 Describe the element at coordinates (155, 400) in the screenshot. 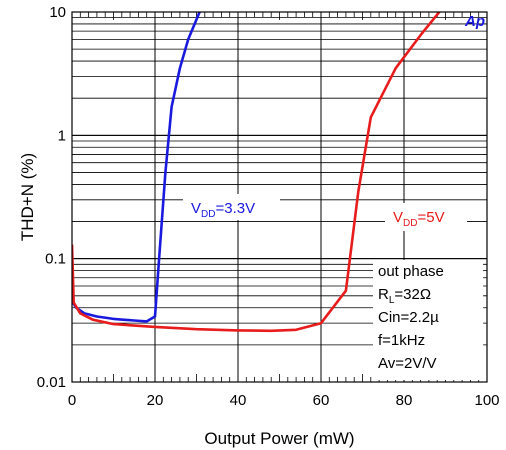

I see `x-tick-label: 20` at that location.